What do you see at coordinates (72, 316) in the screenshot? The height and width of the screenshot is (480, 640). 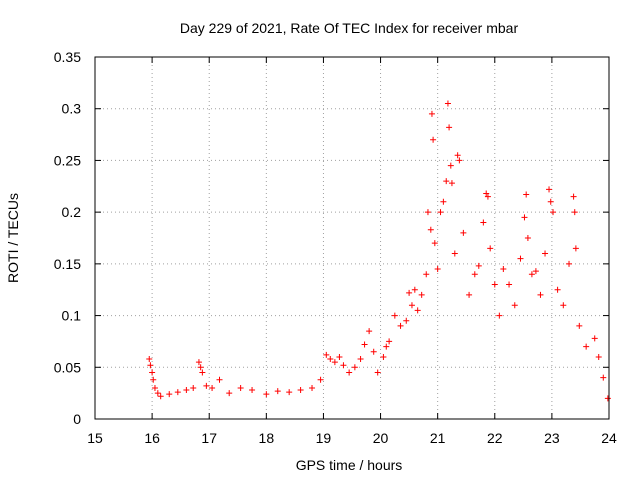 I see `y-tick-label: 0.1` at bounding box center [72, 316].